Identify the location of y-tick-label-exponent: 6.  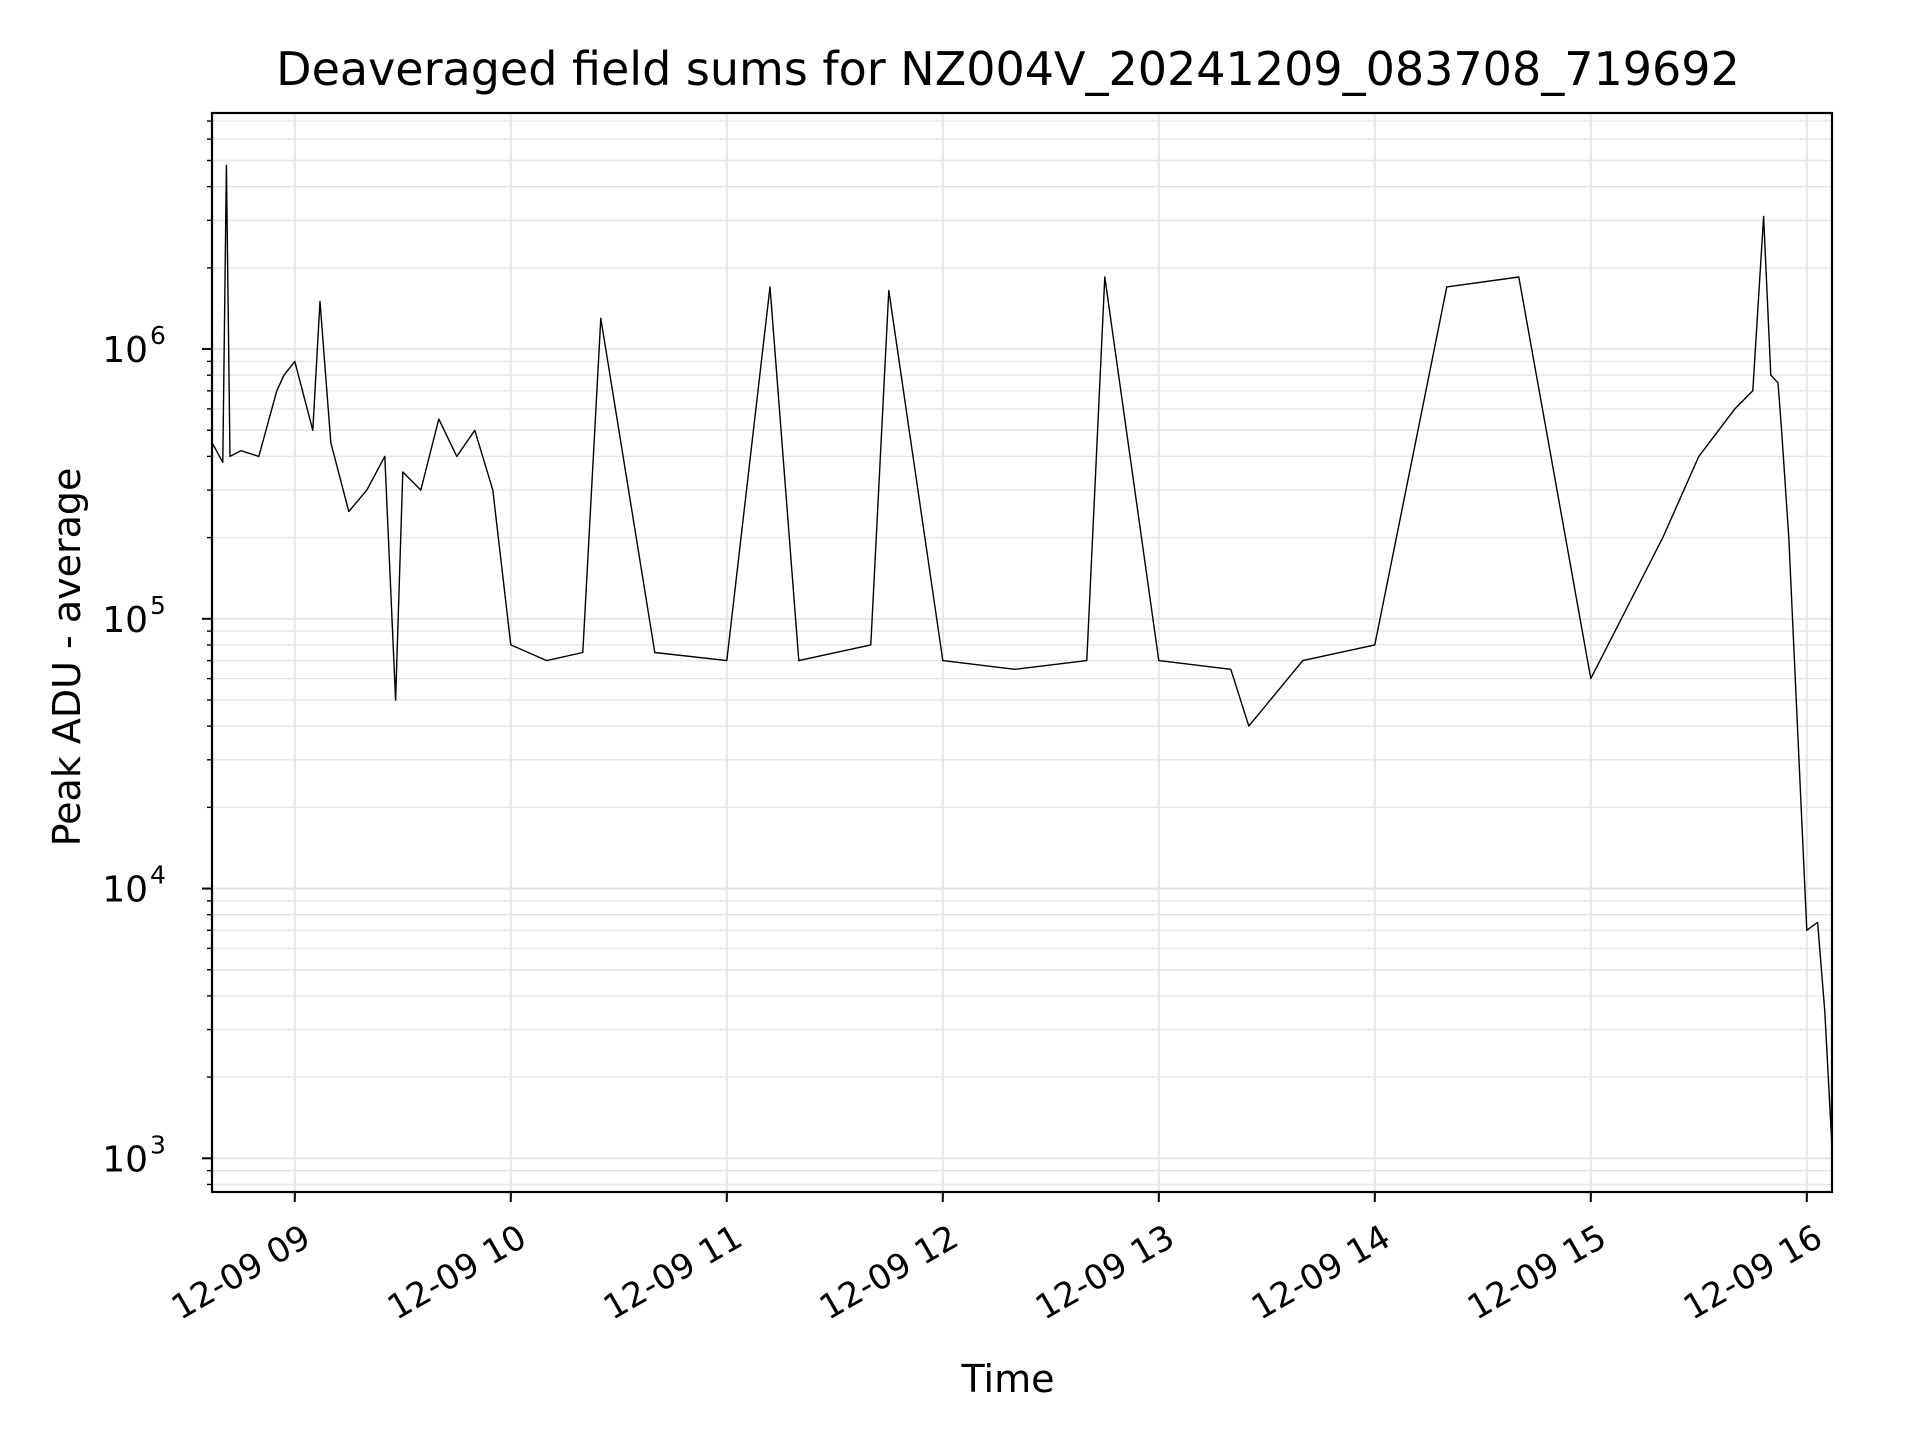
(158, 335).